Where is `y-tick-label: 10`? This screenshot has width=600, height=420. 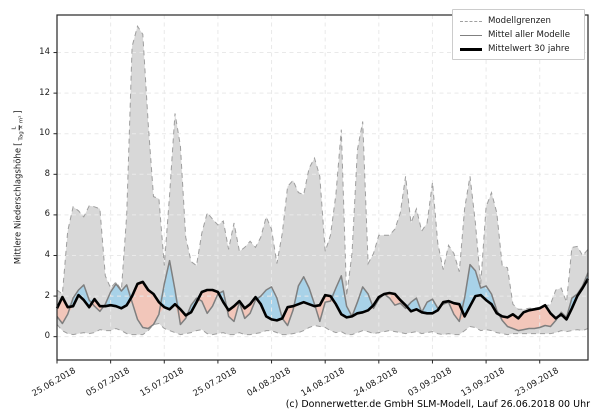
y-tick-label: 10 is located at coordinates (44, 133).